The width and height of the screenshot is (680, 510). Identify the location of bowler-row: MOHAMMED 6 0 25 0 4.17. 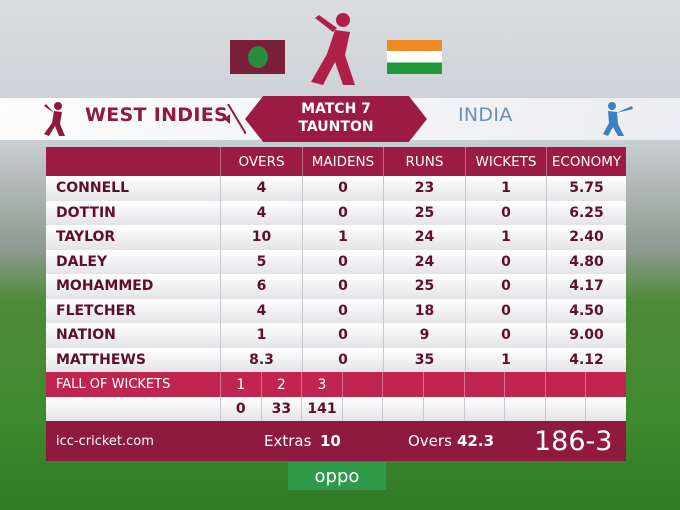
(336, 286).